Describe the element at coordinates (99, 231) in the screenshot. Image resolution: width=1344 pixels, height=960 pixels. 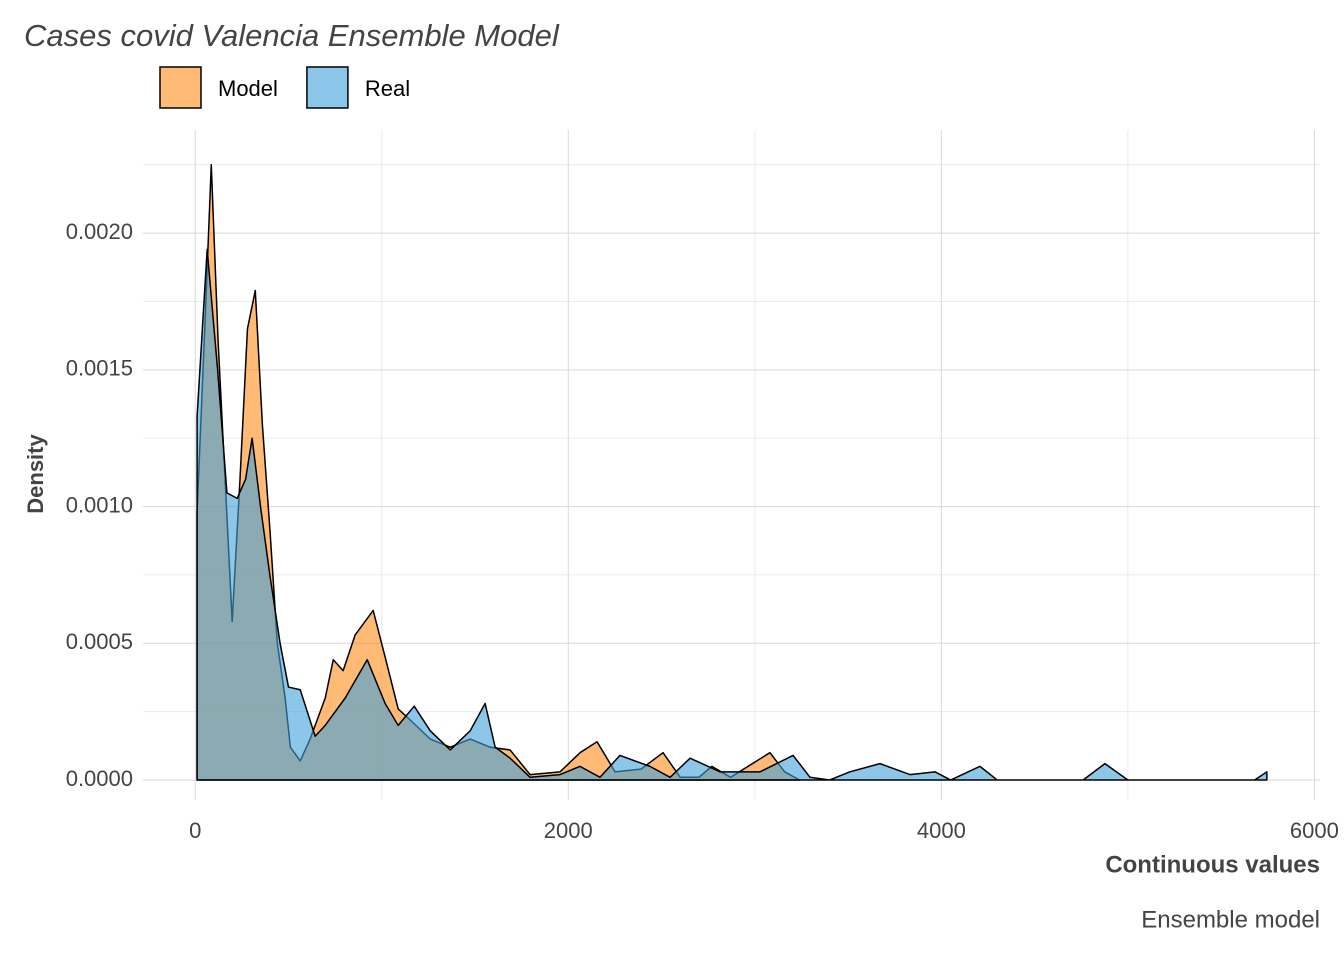
I see `y-tick-label: 0.0020` at that location.